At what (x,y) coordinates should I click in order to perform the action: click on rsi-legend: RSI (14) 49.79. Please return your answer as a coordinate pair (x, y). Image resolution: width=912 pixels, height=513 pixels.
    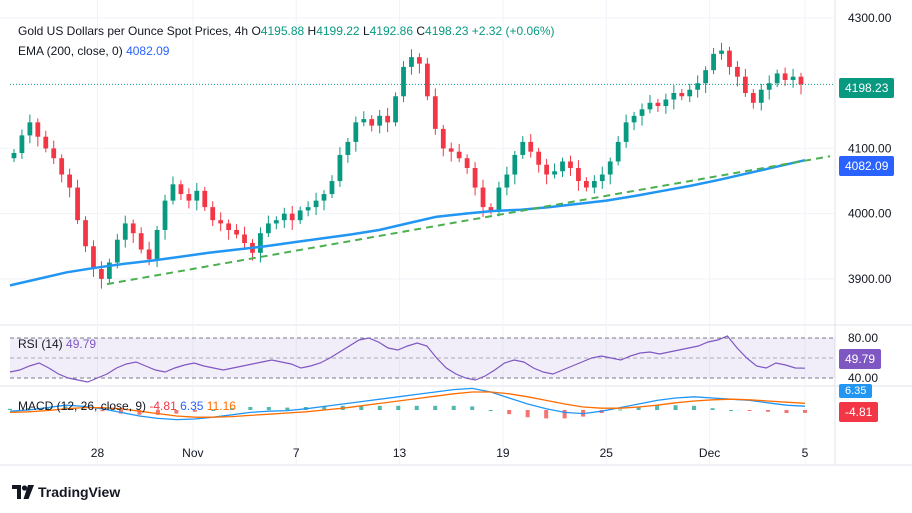
    Looking at the image, I should click on (57, 344).